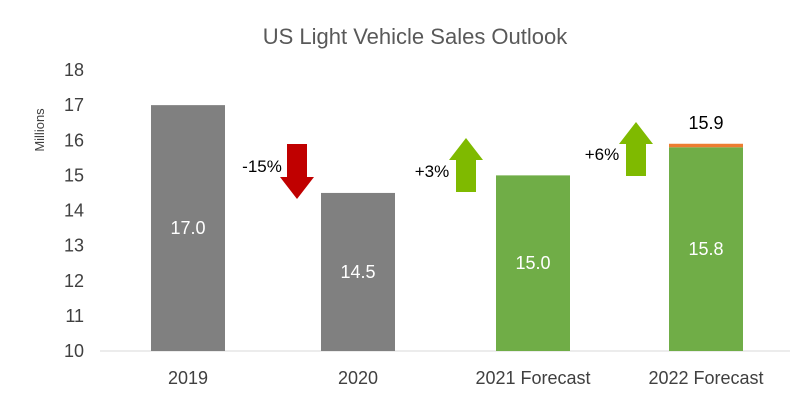  Describe the element at coordinates (188, 378) in the screenshot. I see `x-tick-label: 2019` at that location.